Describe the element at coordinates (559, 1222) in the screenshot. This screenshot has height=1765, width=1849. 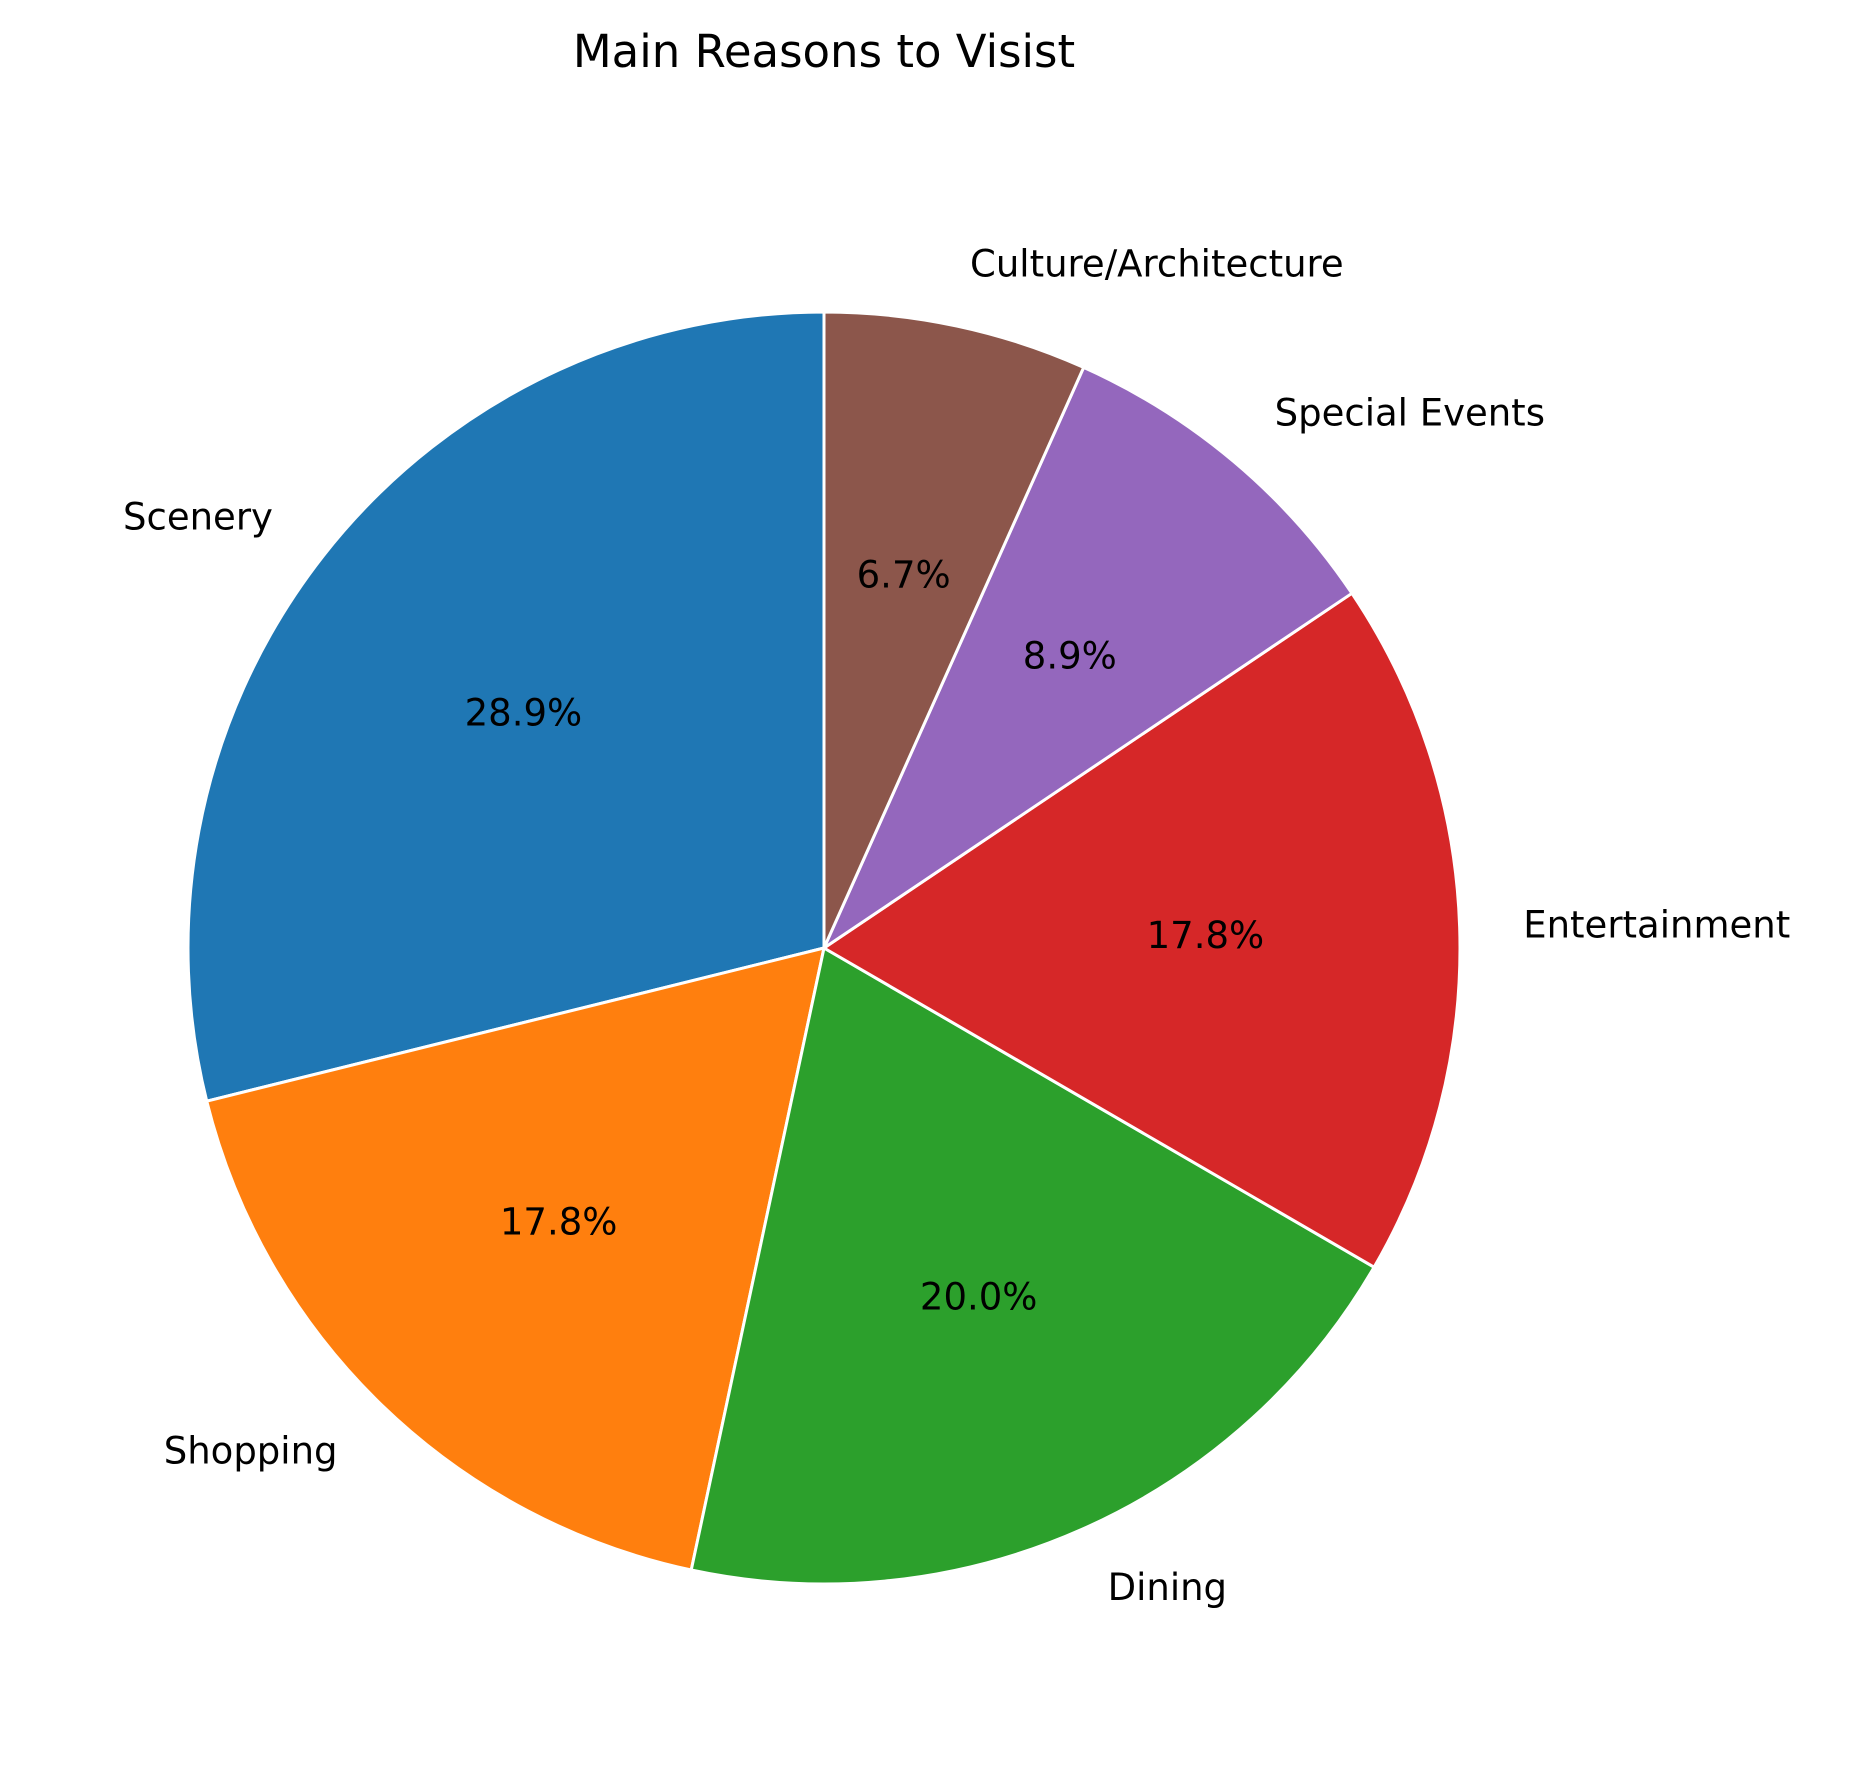
I see `percent-label-shopping: 17.8%` at that location.